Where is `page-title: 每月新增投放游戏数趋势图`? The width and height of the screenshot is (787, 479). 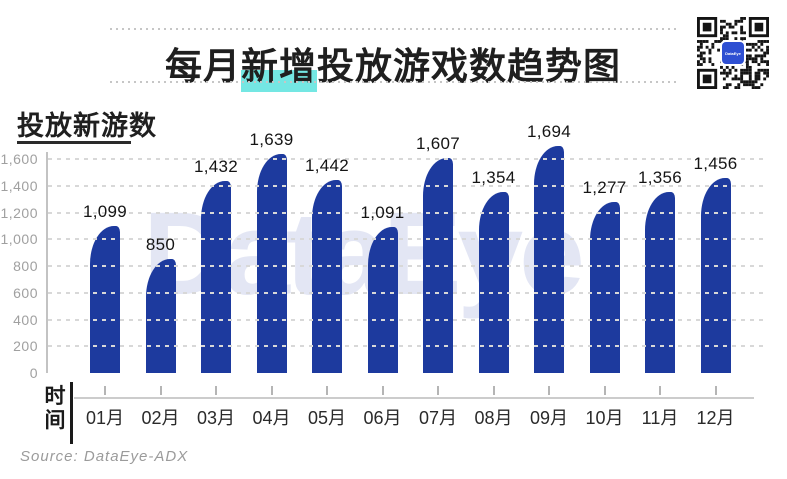
page-title: 每月新增投放游戏数趋势图 is located at coordinates (393, 64).